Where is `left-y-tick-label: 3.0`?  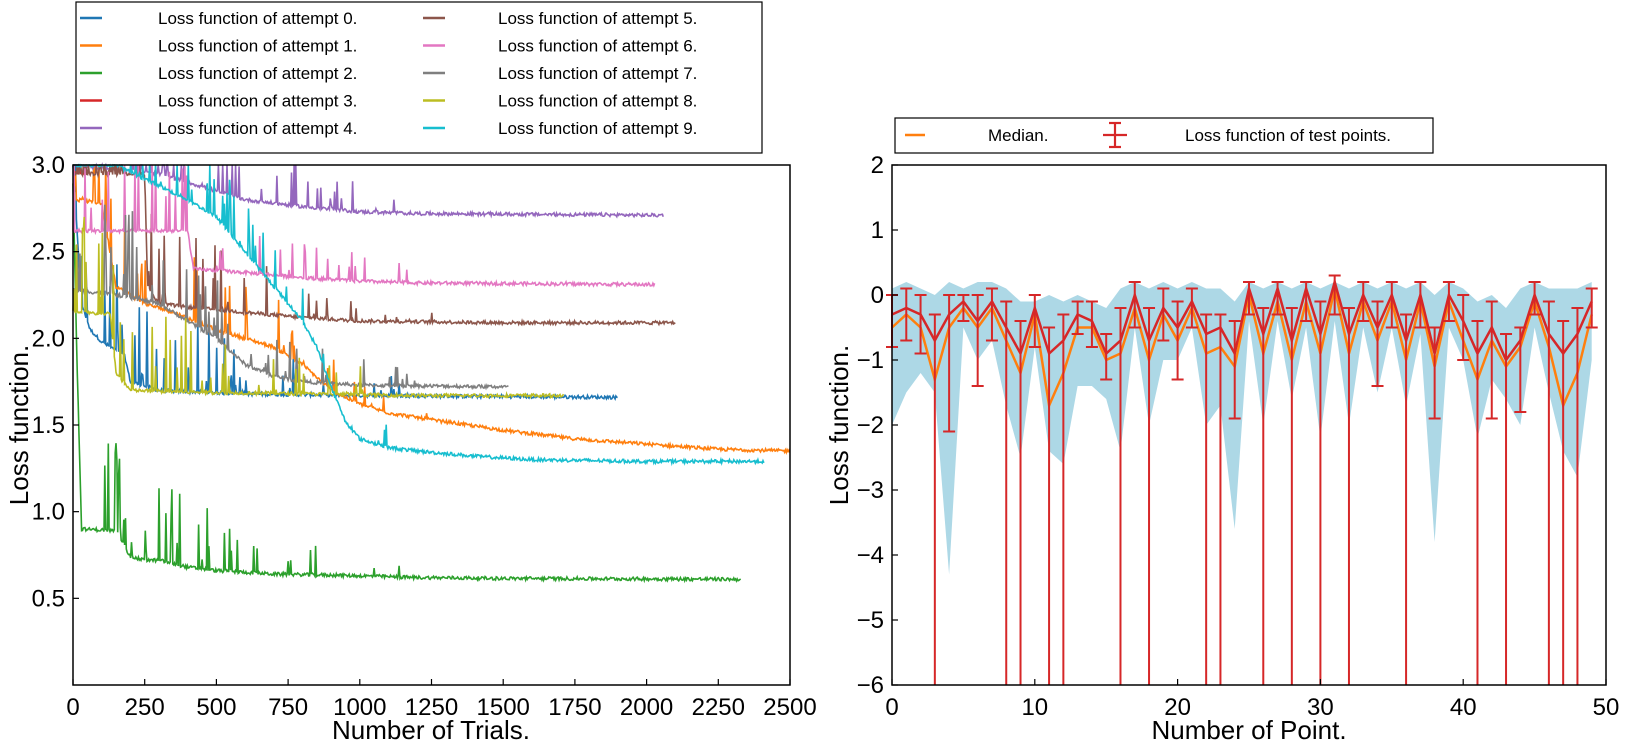
left-y-tick-label: 3.0 is located at coordinates (48, 165).